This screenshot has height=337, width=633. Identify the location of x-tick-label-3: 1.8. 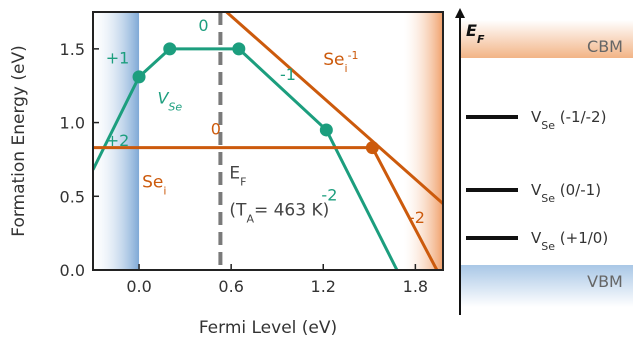
(415, 286).